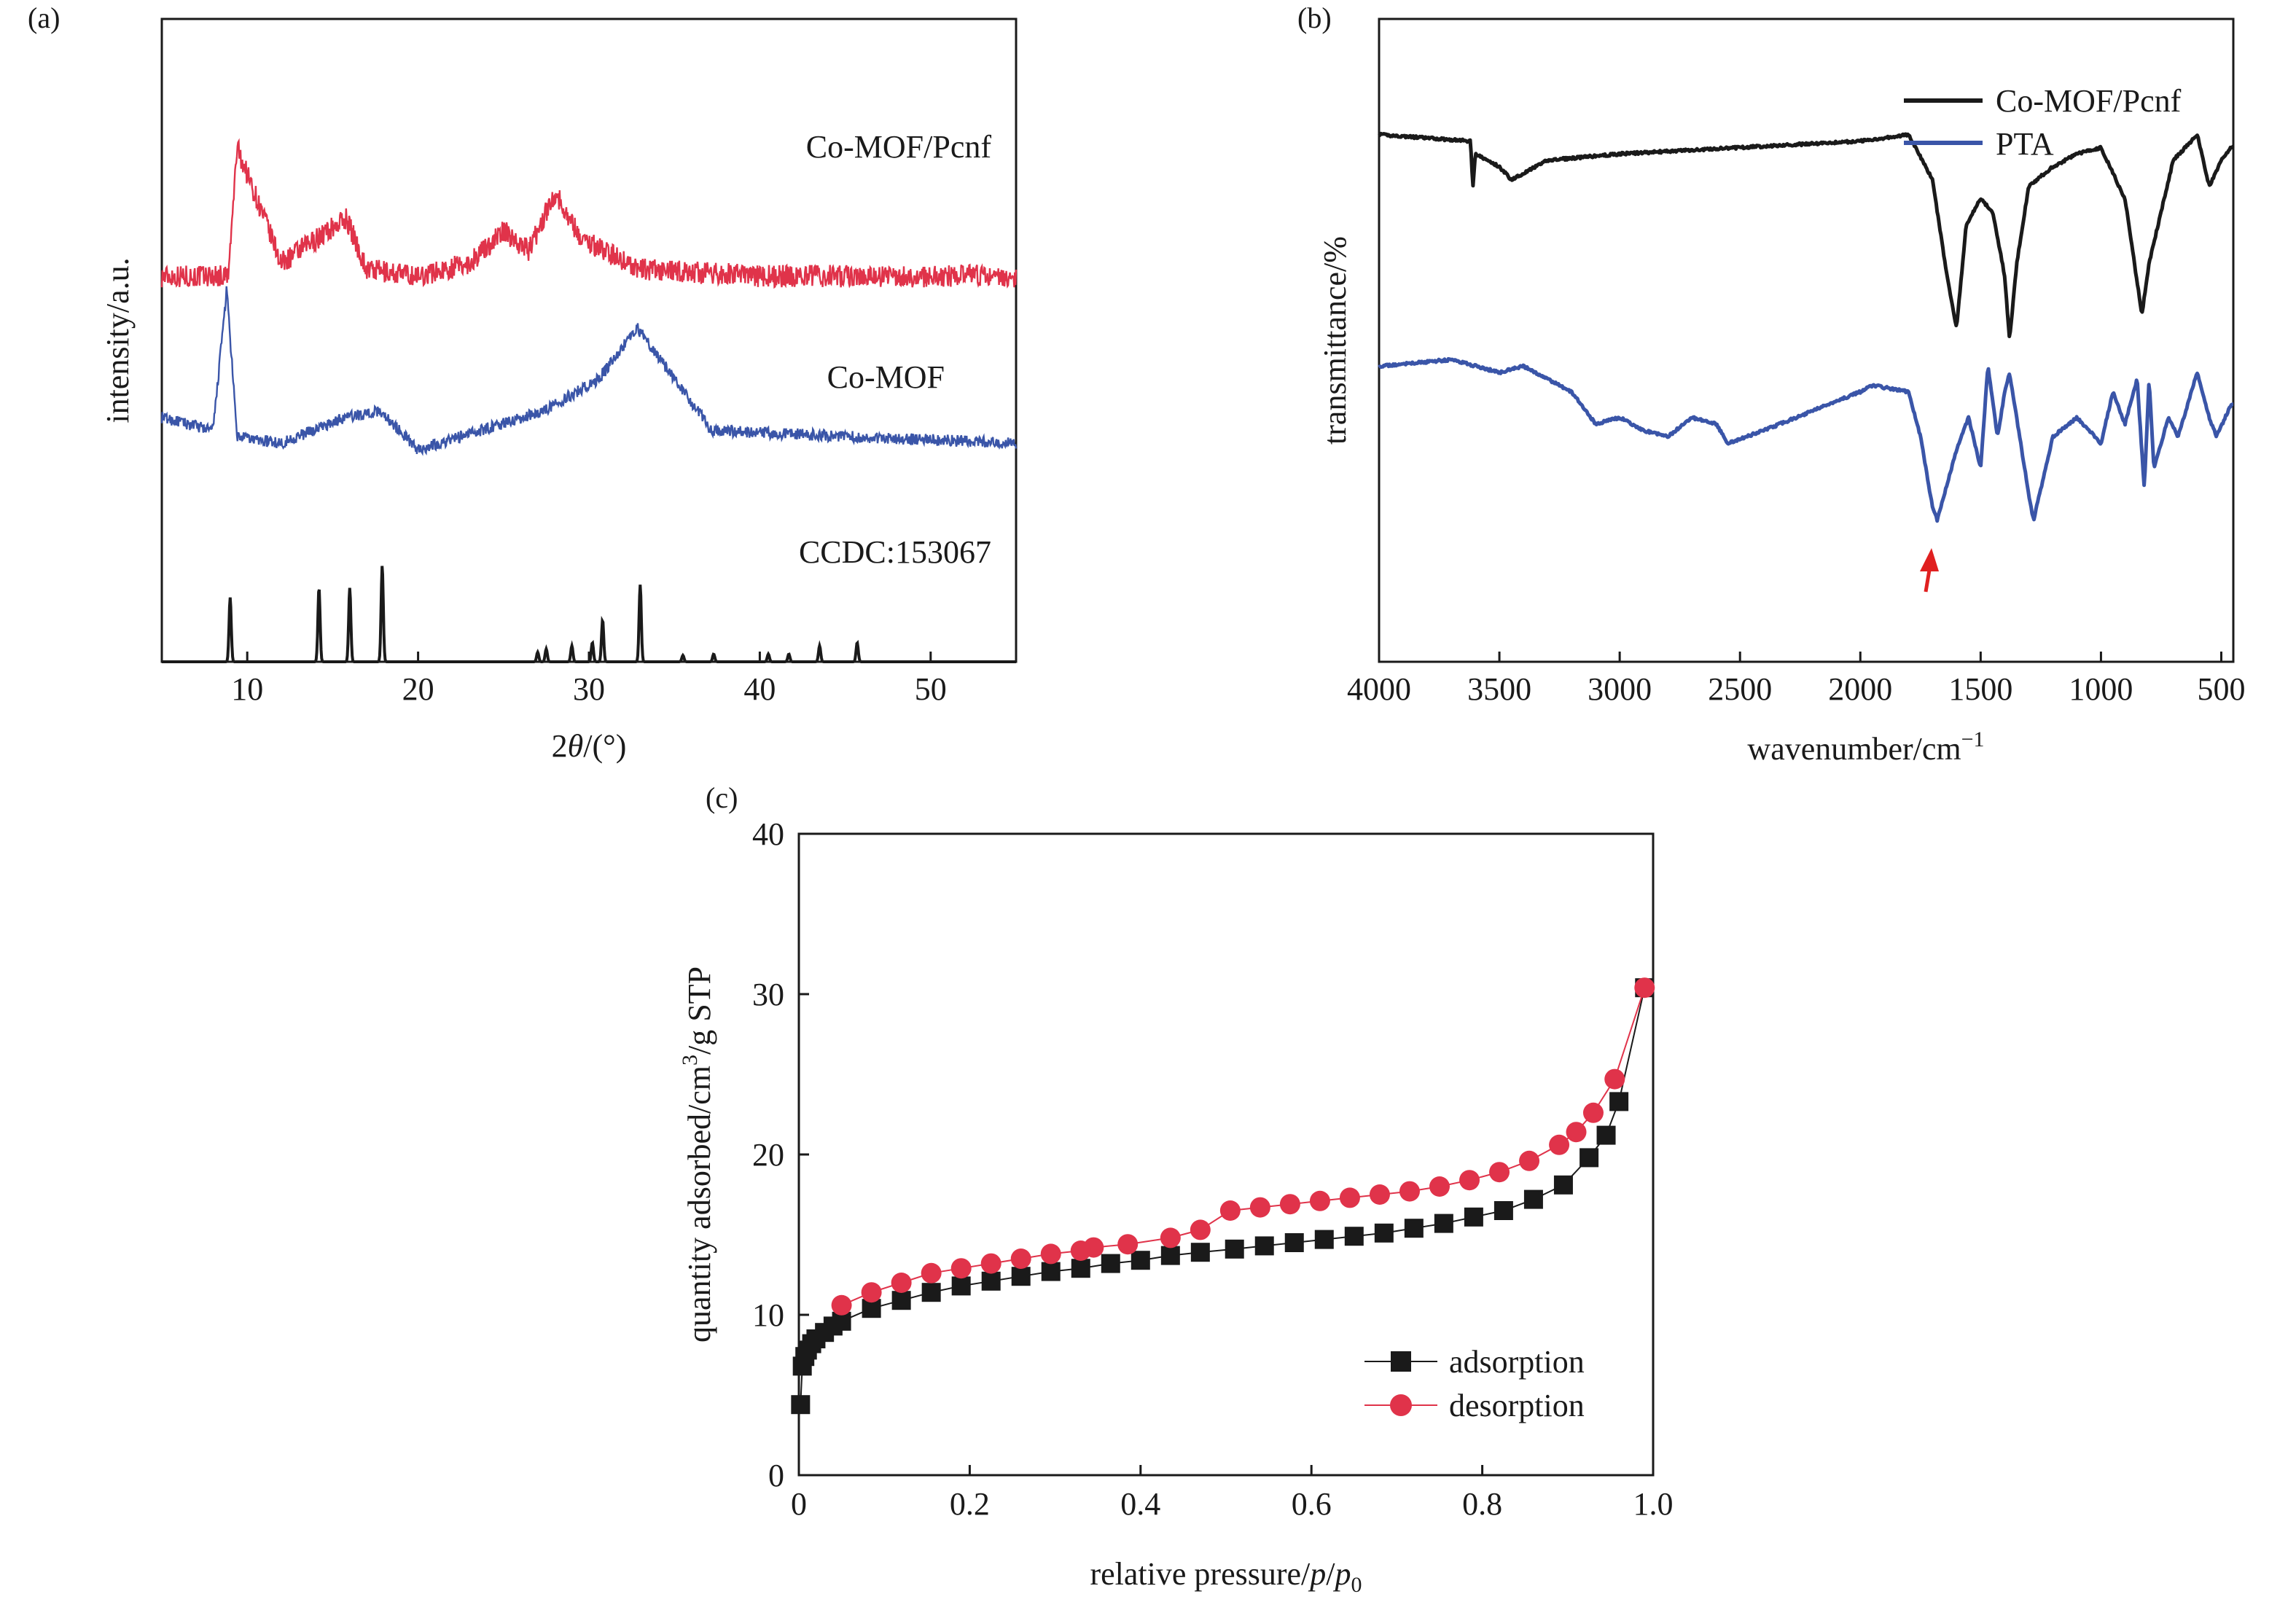 The width and height of the screenshot is (2296, 1610). What do you see at coordinates (1482, 1504) in the screenshot?
I see `panel-c-xtick-label-4: 0.8` at bounding box center [1482, 1504].